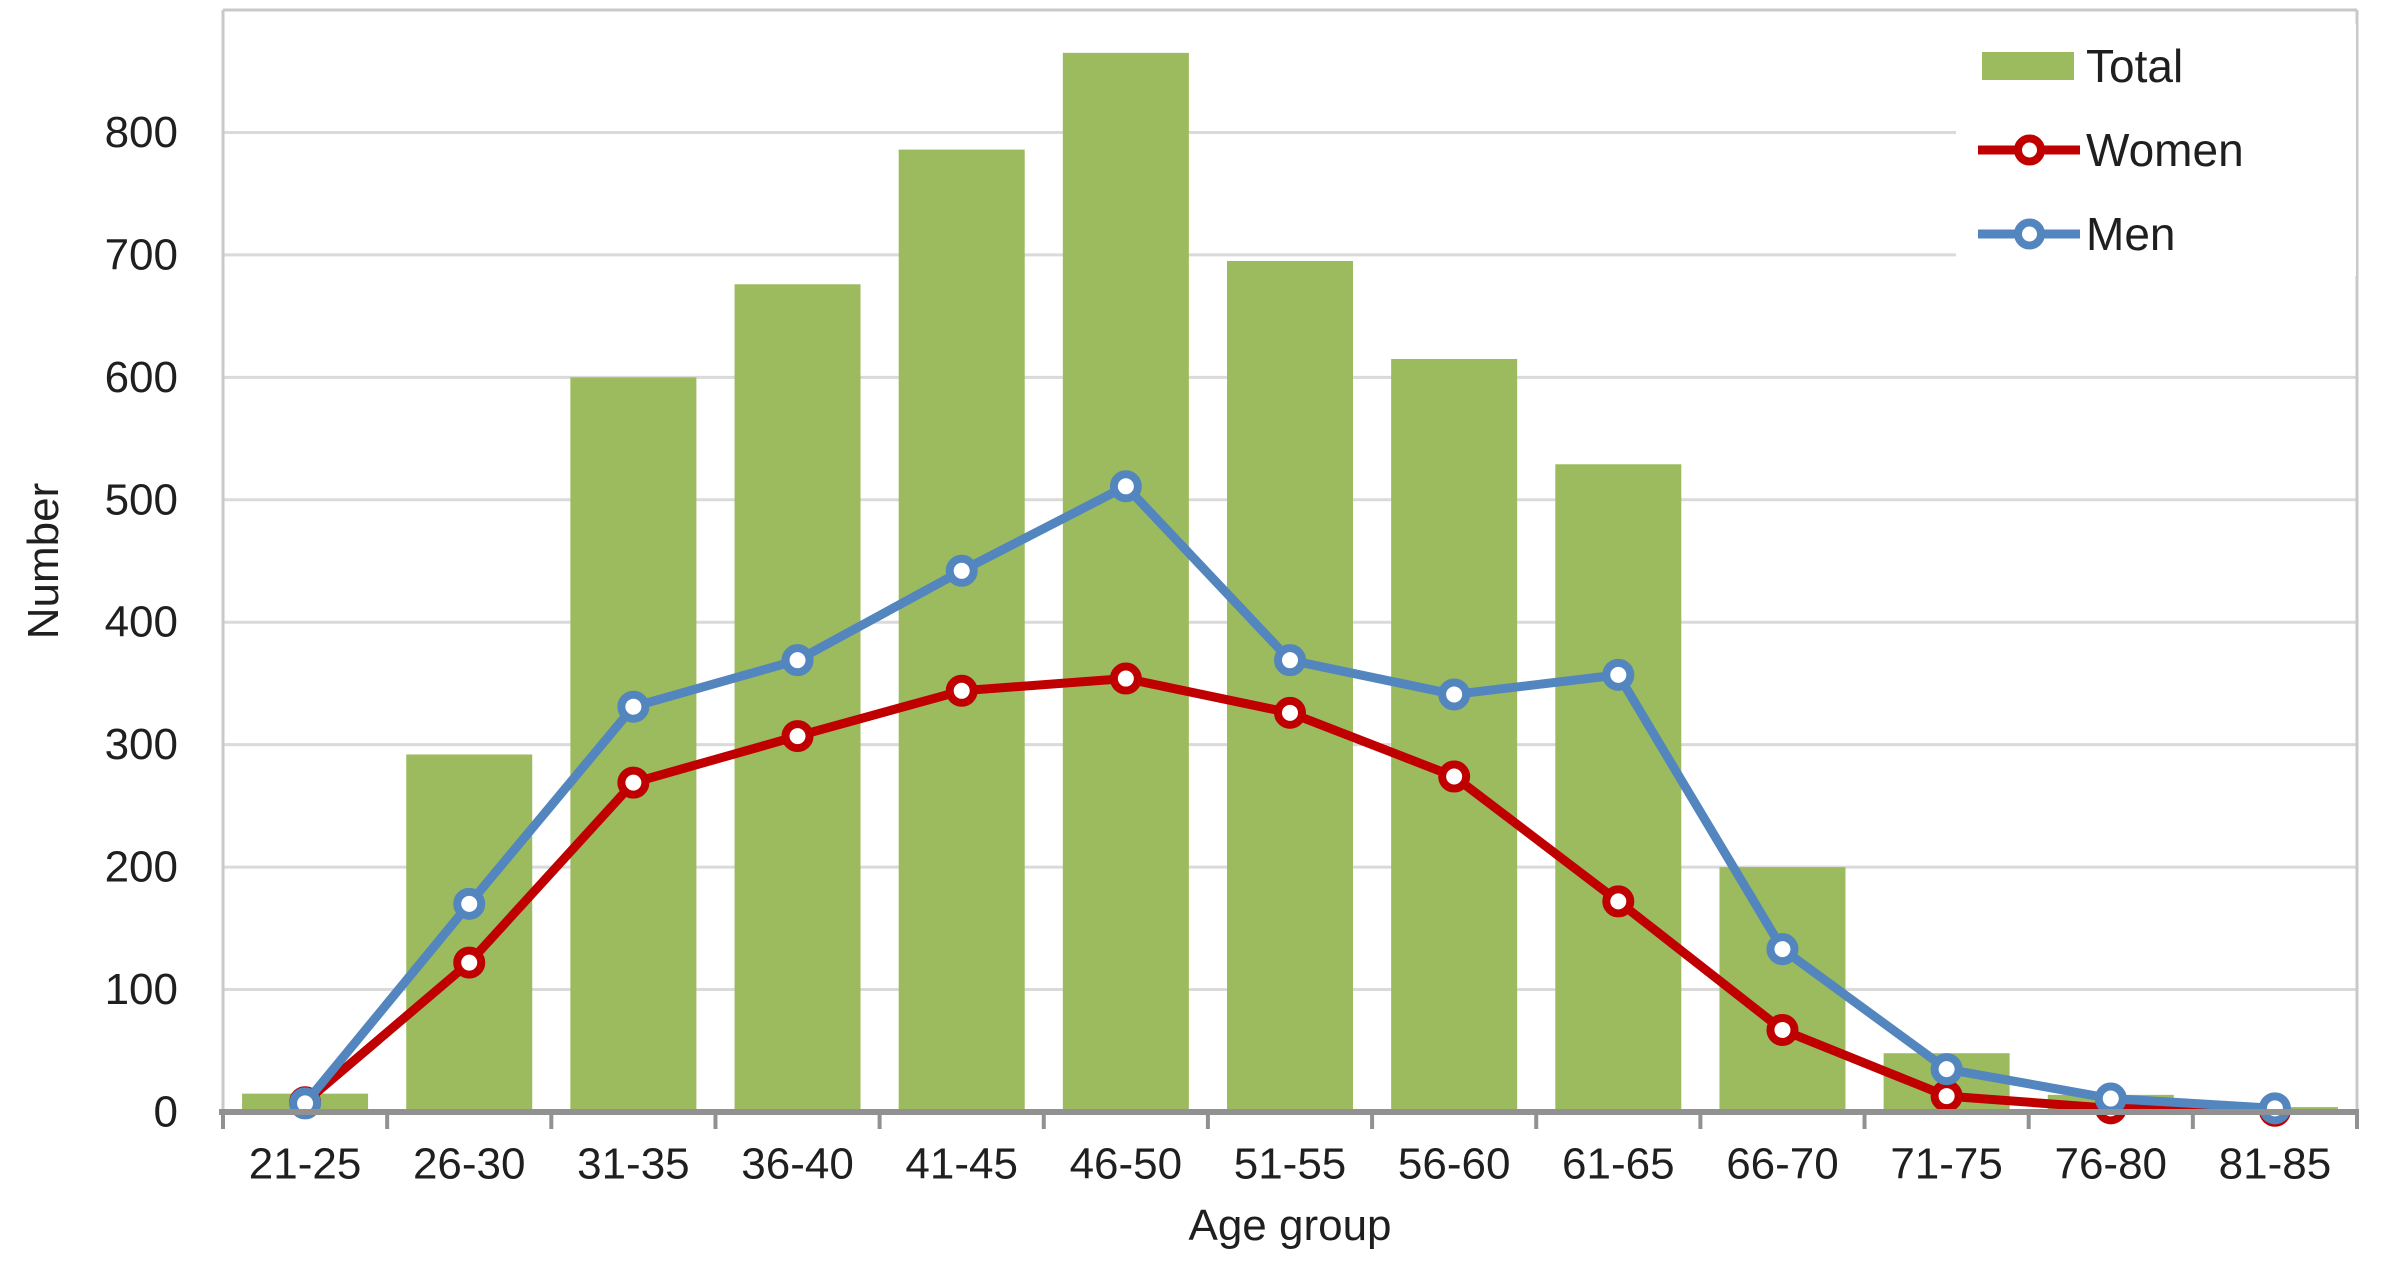  What do you see at coordinates (1126, 1164) in the screenshot?
I see `x-tick-label: 46-50` at bounding box center [1126, 1164].